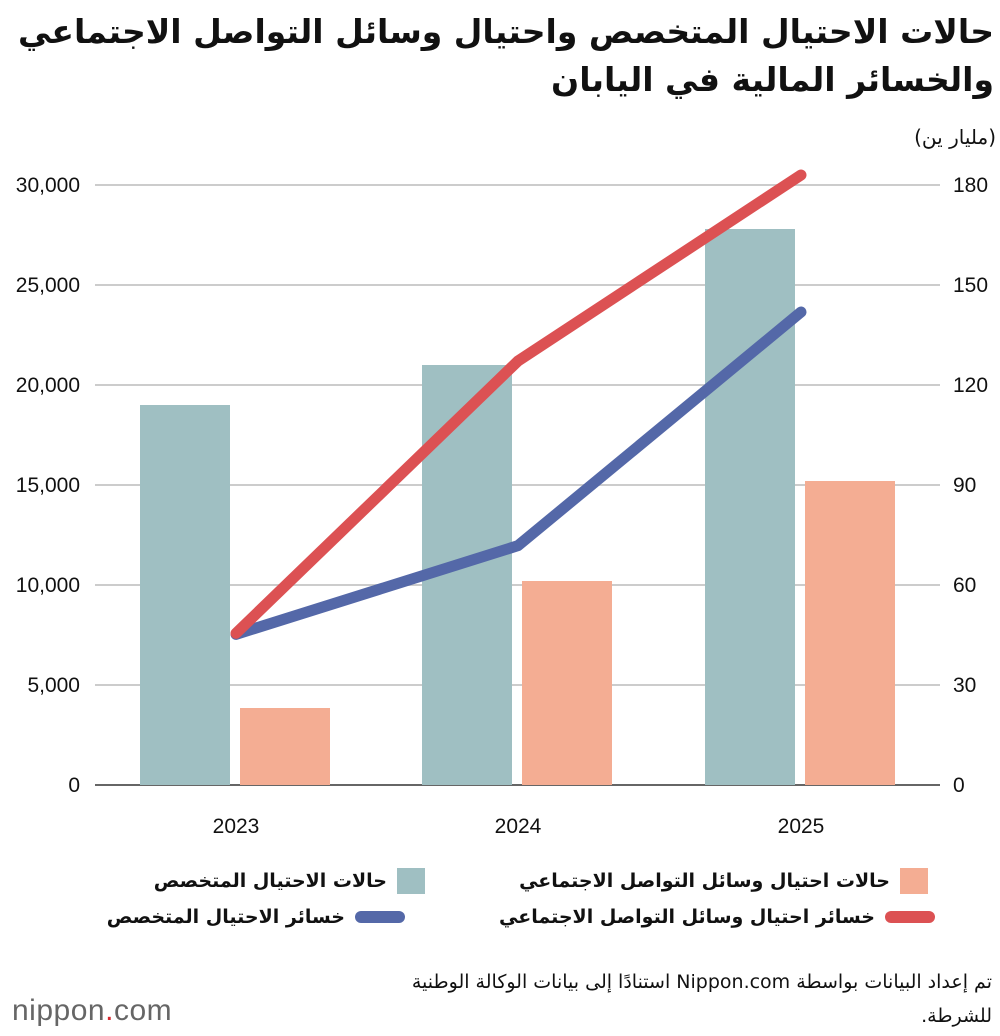 This screenshot has height=1036, width=1000. Describe the element at coordinates (970, 185) in the screenshot. I see `right-tick-label: 180` at that location.